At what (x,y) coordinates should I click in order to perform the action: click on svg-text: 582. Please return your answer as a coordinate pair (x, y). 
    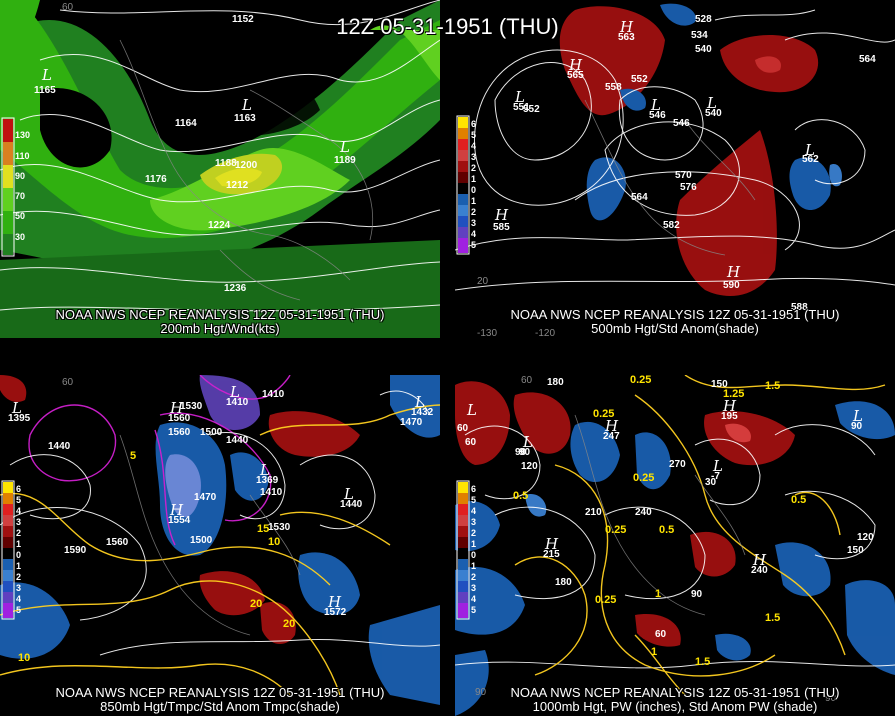
    Looking at the image, I should click on (671, 225).